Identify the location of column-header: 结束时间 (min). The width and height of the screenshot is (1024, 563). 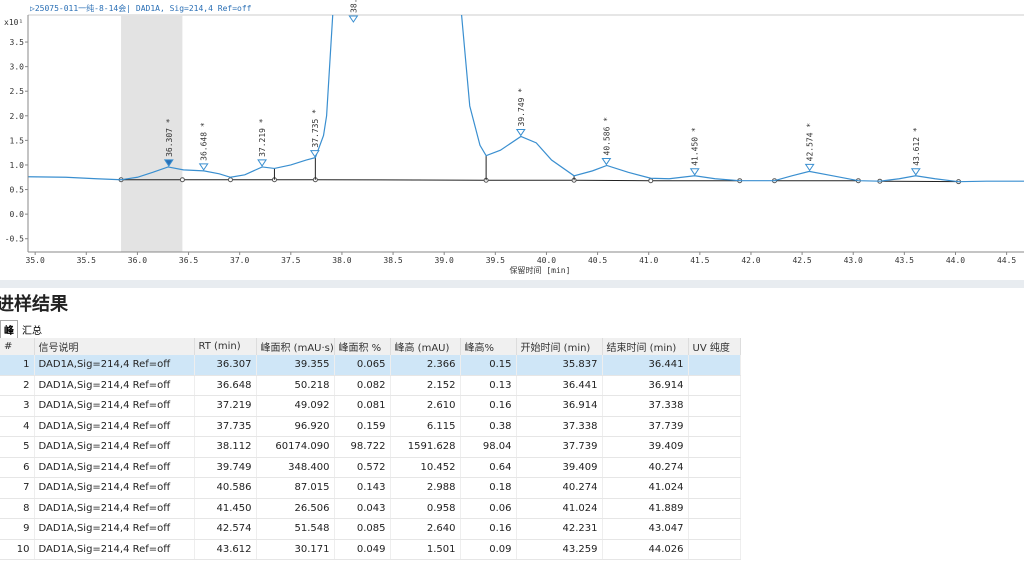
(645, 346).